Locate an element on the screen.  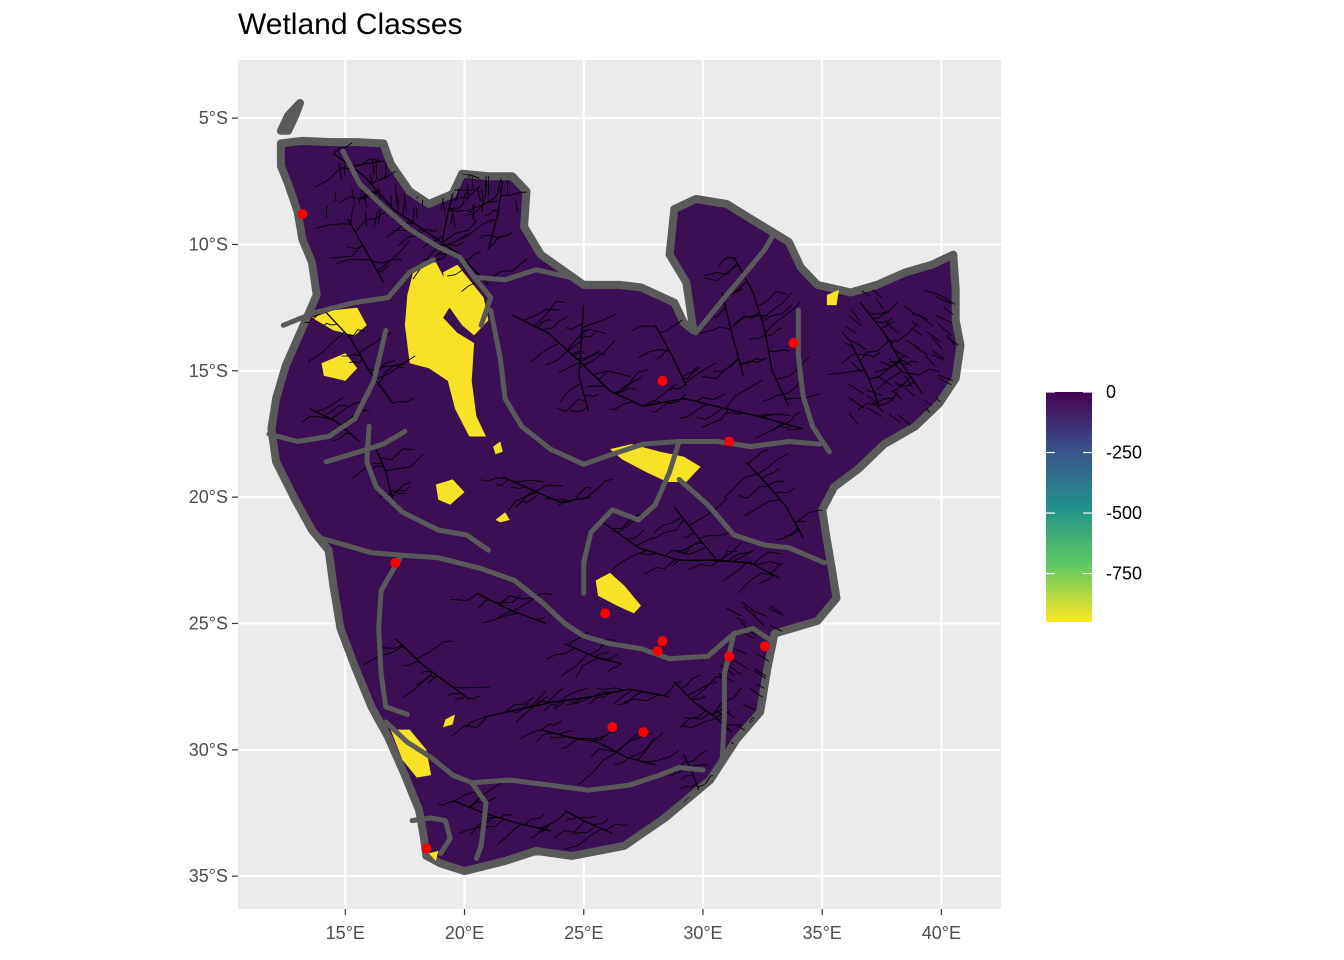
legend-label: -500 is located at coordinates (1124, 513).